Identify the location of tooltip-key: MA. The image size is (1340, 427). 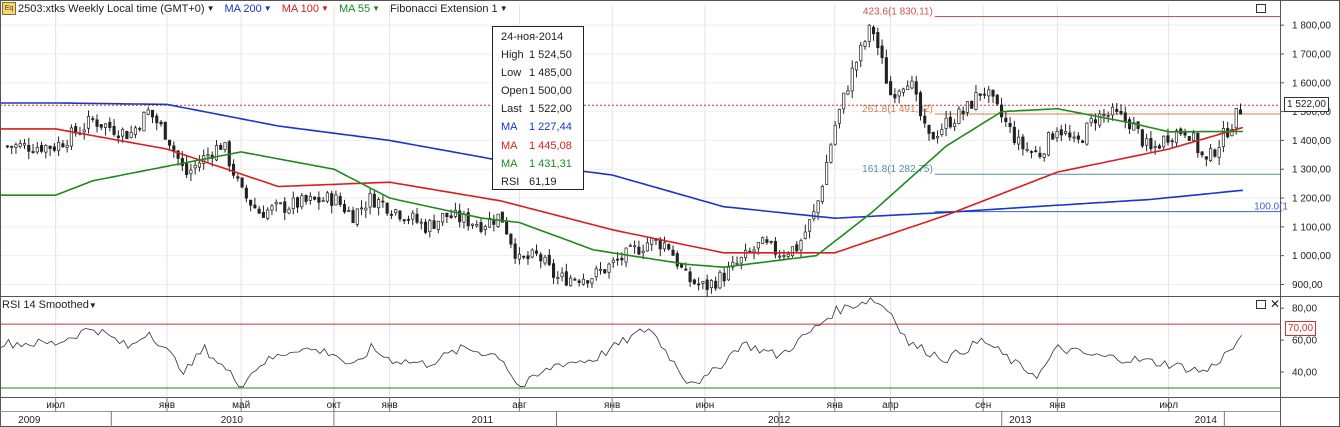
(509, 145).